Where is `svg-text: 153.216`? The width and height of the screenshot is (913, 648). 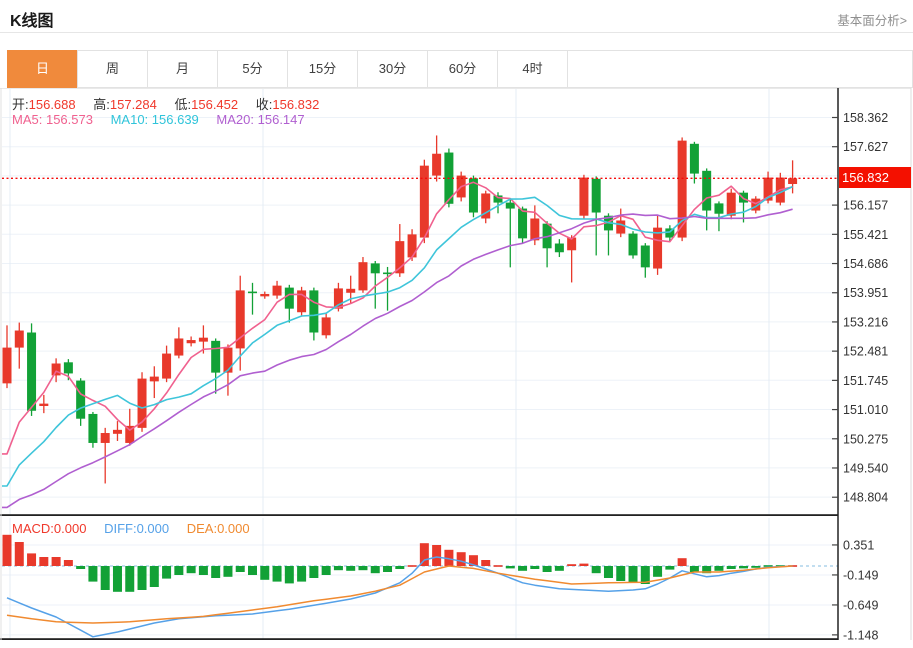
svg-text: 153.216 is located at coordinates (865, 322).